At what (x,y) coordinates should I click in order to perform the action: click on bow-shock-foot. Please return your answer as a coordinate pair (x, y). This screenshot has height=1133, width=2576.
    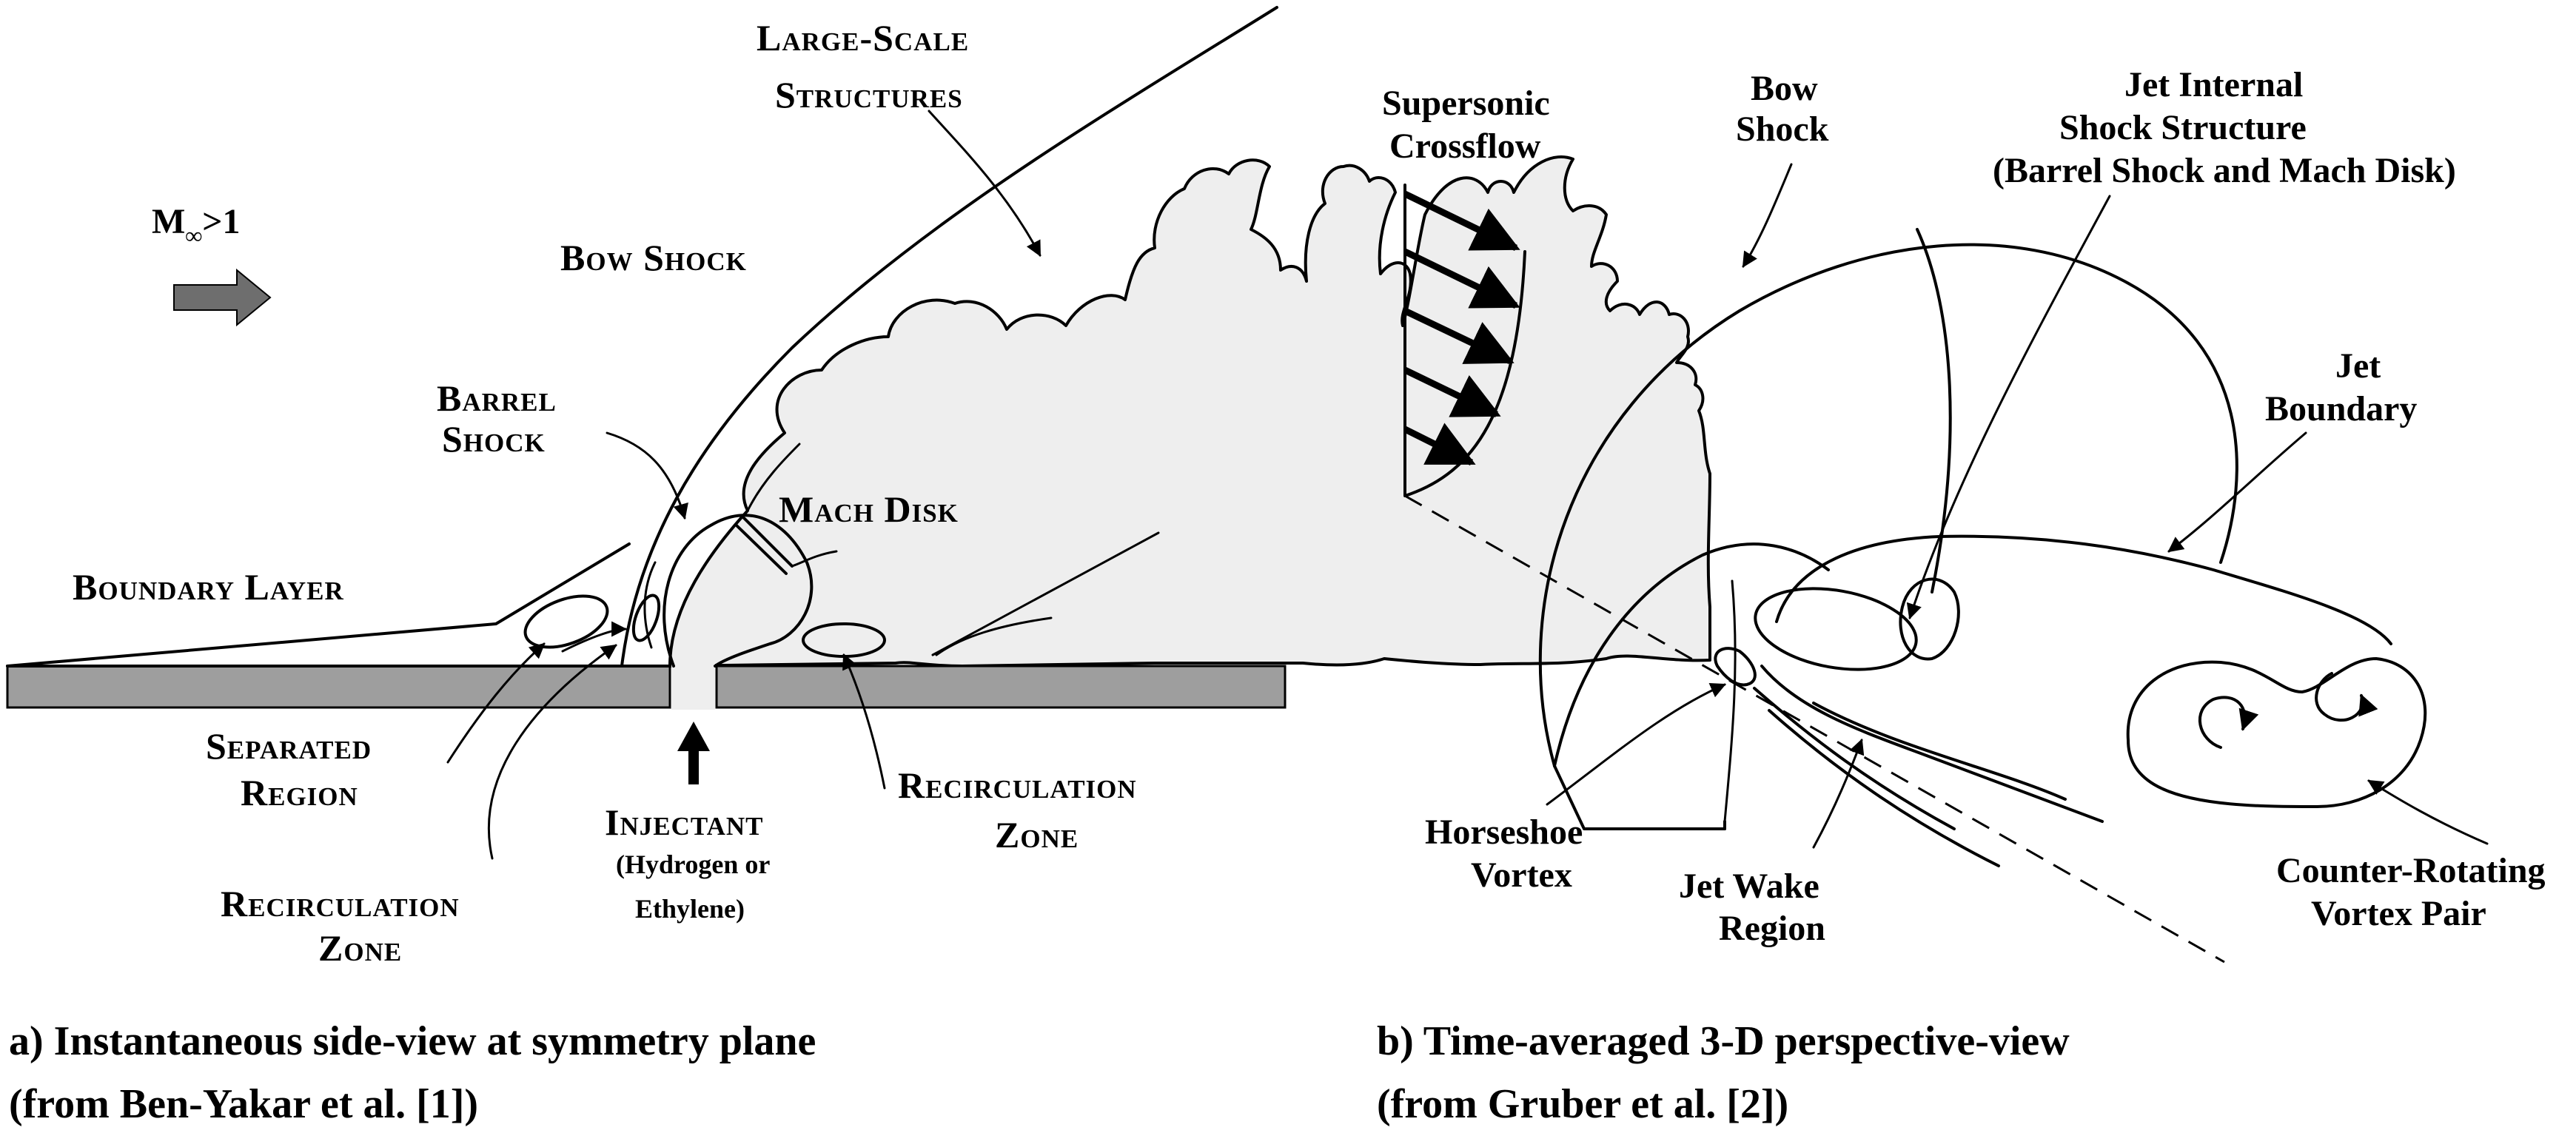
    Looking at the image, I should click on (1639, 797).